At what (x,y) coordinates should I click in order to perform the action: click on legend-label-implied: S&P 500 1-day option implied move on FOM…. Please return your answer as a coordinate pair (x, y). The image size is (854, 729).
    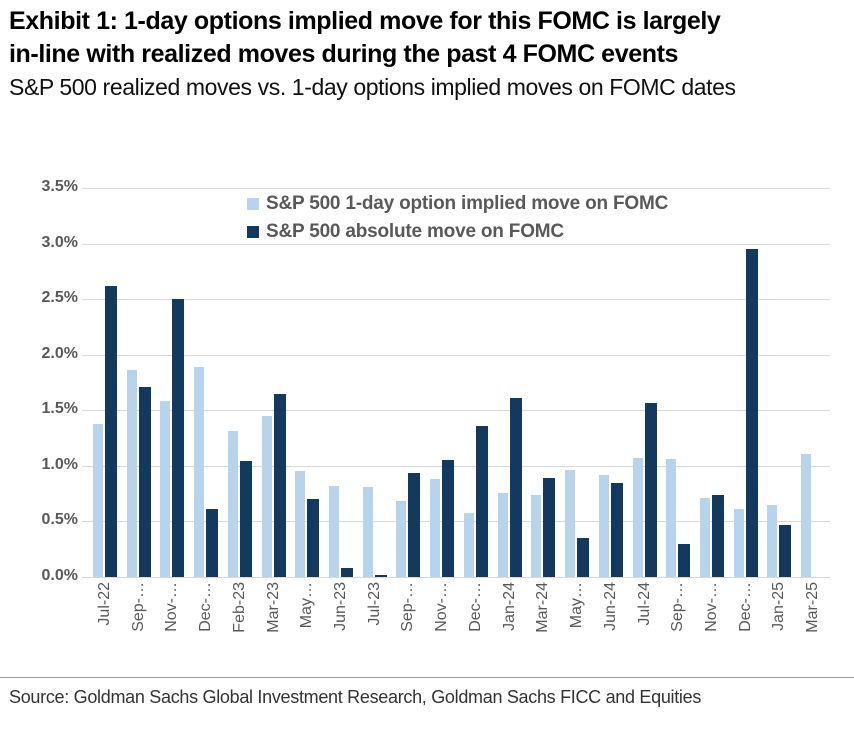
    Looking at the image, I should click on (467, 203).